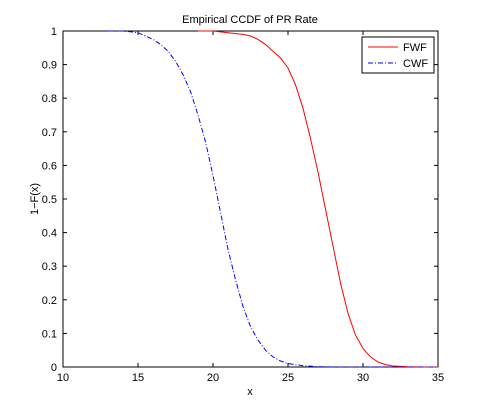 The height and width of the screenshot is (412, 485). Describe the element at coordinates (49, 166) in the screenshot. I see `y-tick-label: 0.6` at that location.